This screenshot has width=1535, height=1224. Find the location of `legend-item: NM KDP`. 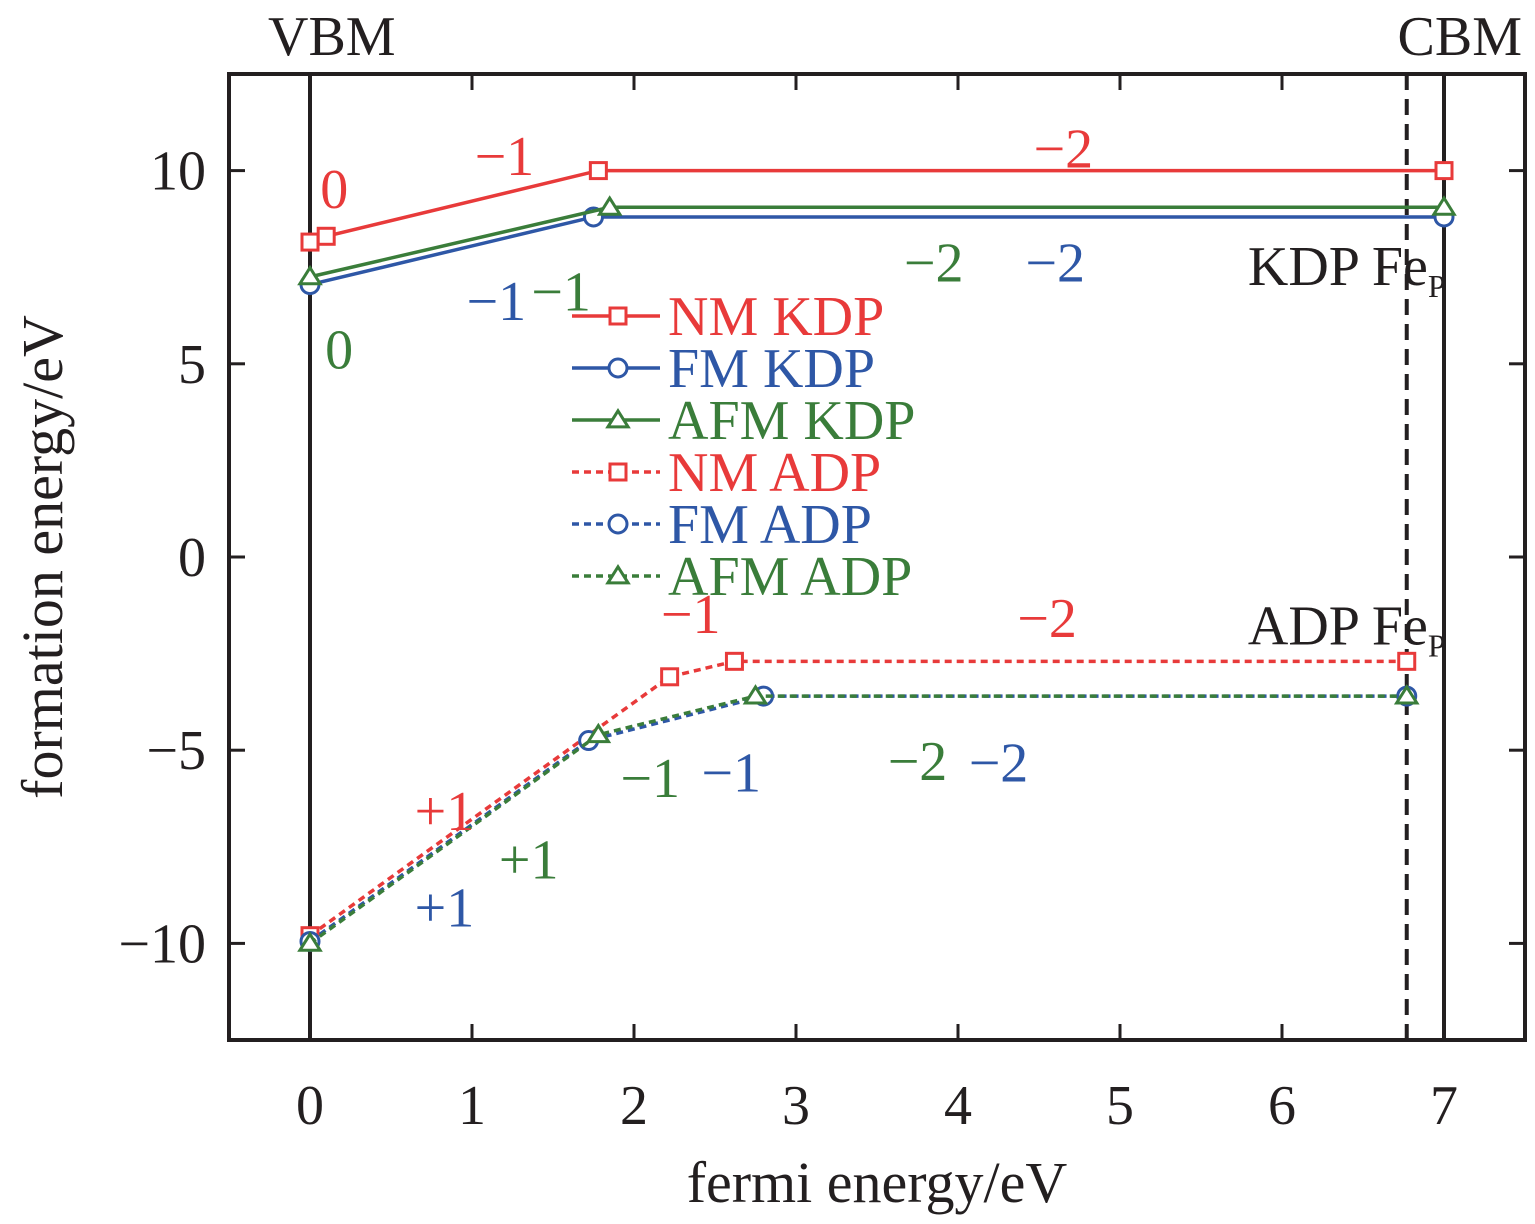

legend-item: NM KDP is located at coordinates (728, 317).